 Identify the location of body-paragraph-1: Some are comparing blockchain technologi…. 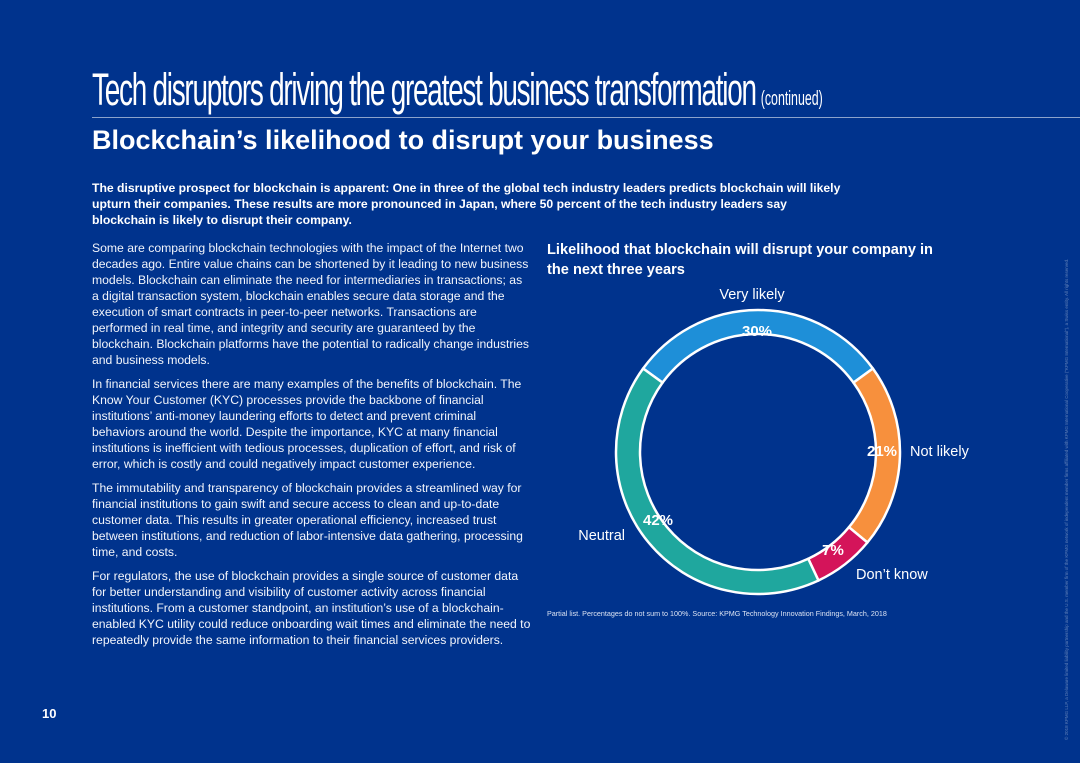
(310, 304).